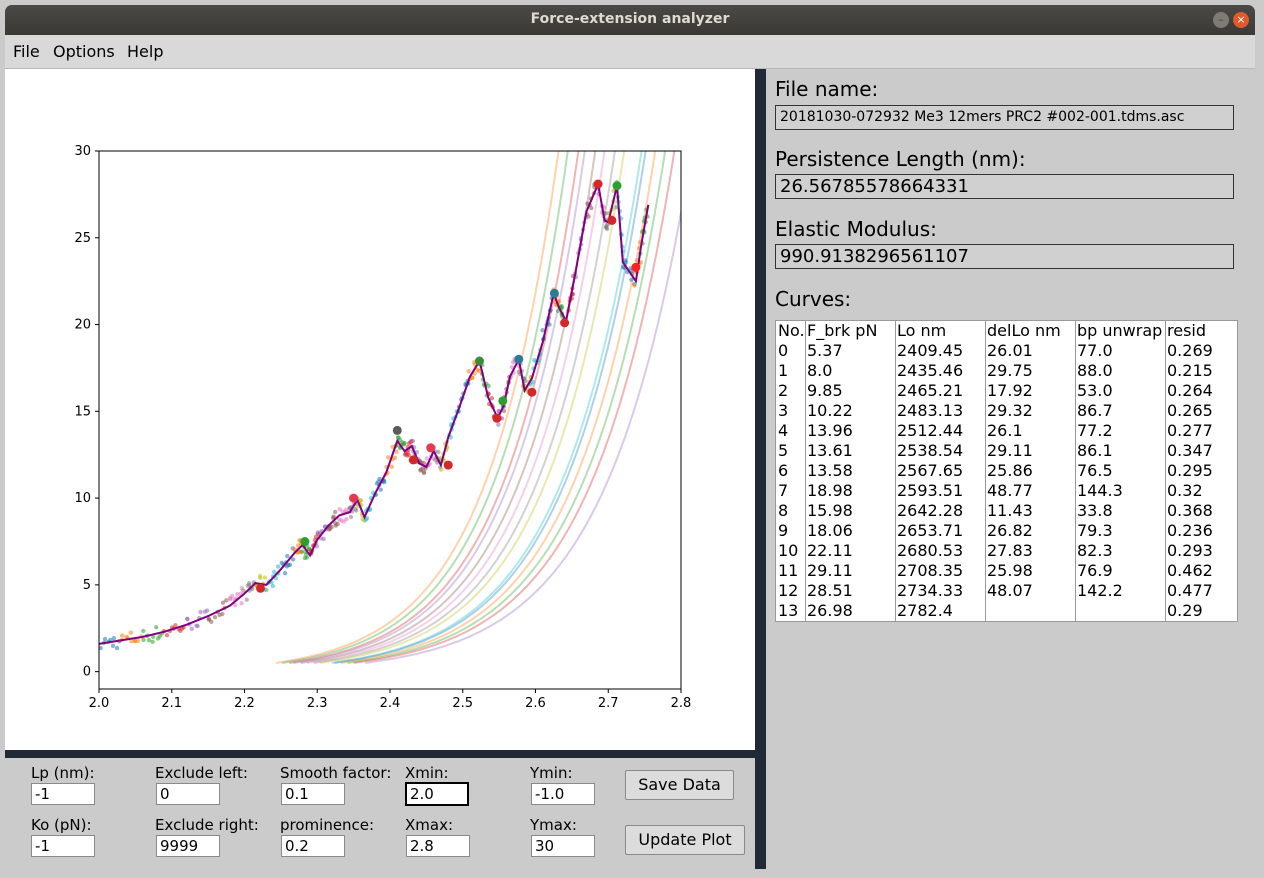  I want to click on curves-cell: 9.85, so click(825, 390).